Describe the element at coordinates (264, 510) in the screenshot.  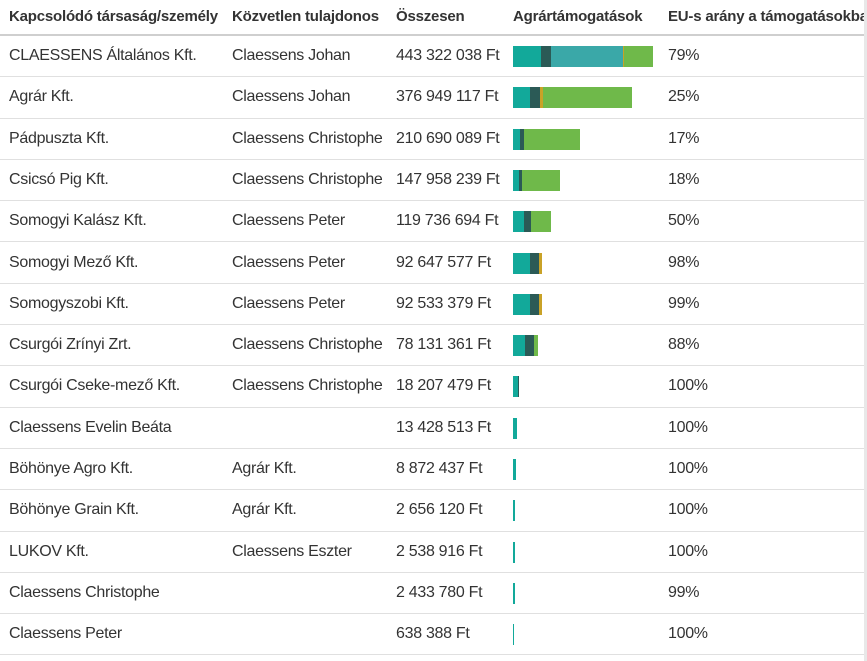
I see `owner-name: Agrár Kft.` at that location.